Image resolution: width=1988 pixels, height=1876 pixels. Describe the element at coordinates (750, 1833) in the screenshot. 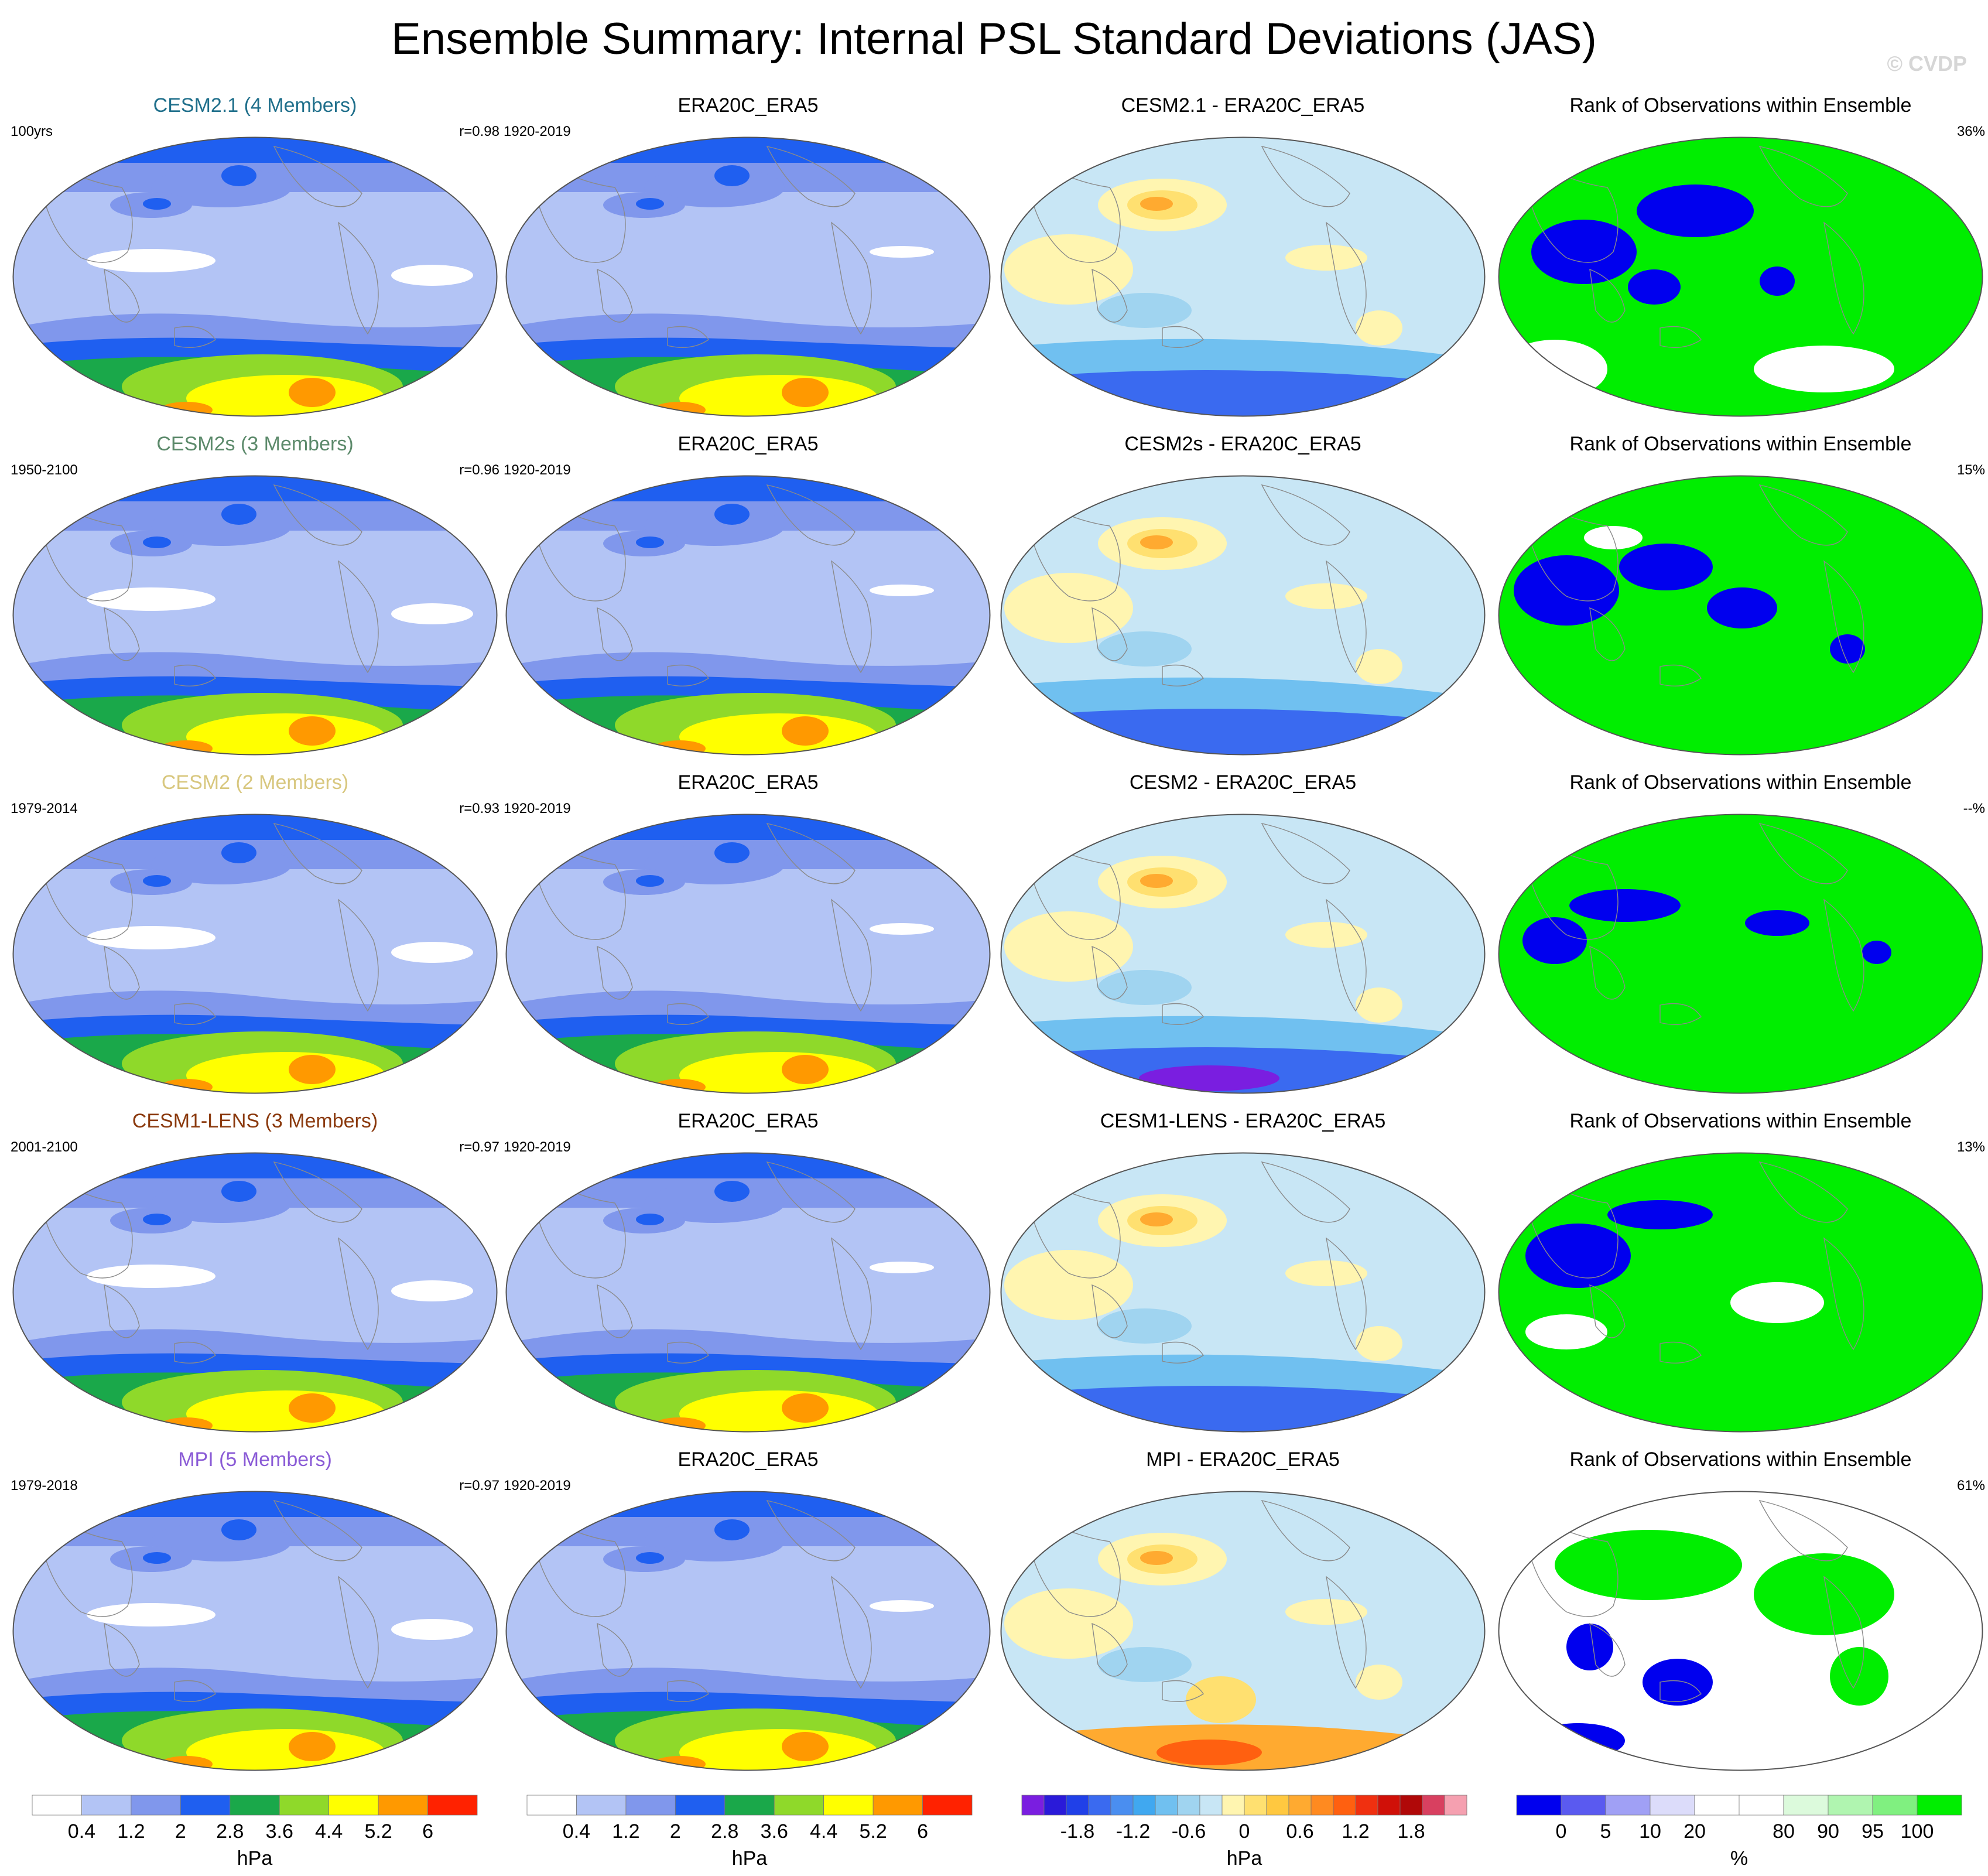

I see `colorbar-2: 0.4 1.2 2 2.8 3.6 4.4 5.2 6 hPa` at that location.